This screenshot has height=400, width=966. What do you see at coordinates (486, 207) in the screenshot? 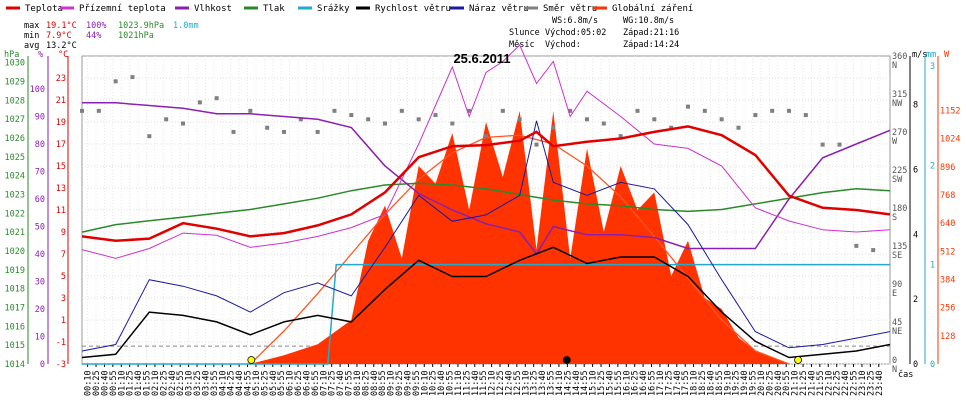
I see `series-tlak` at bounding box center [486, 207].